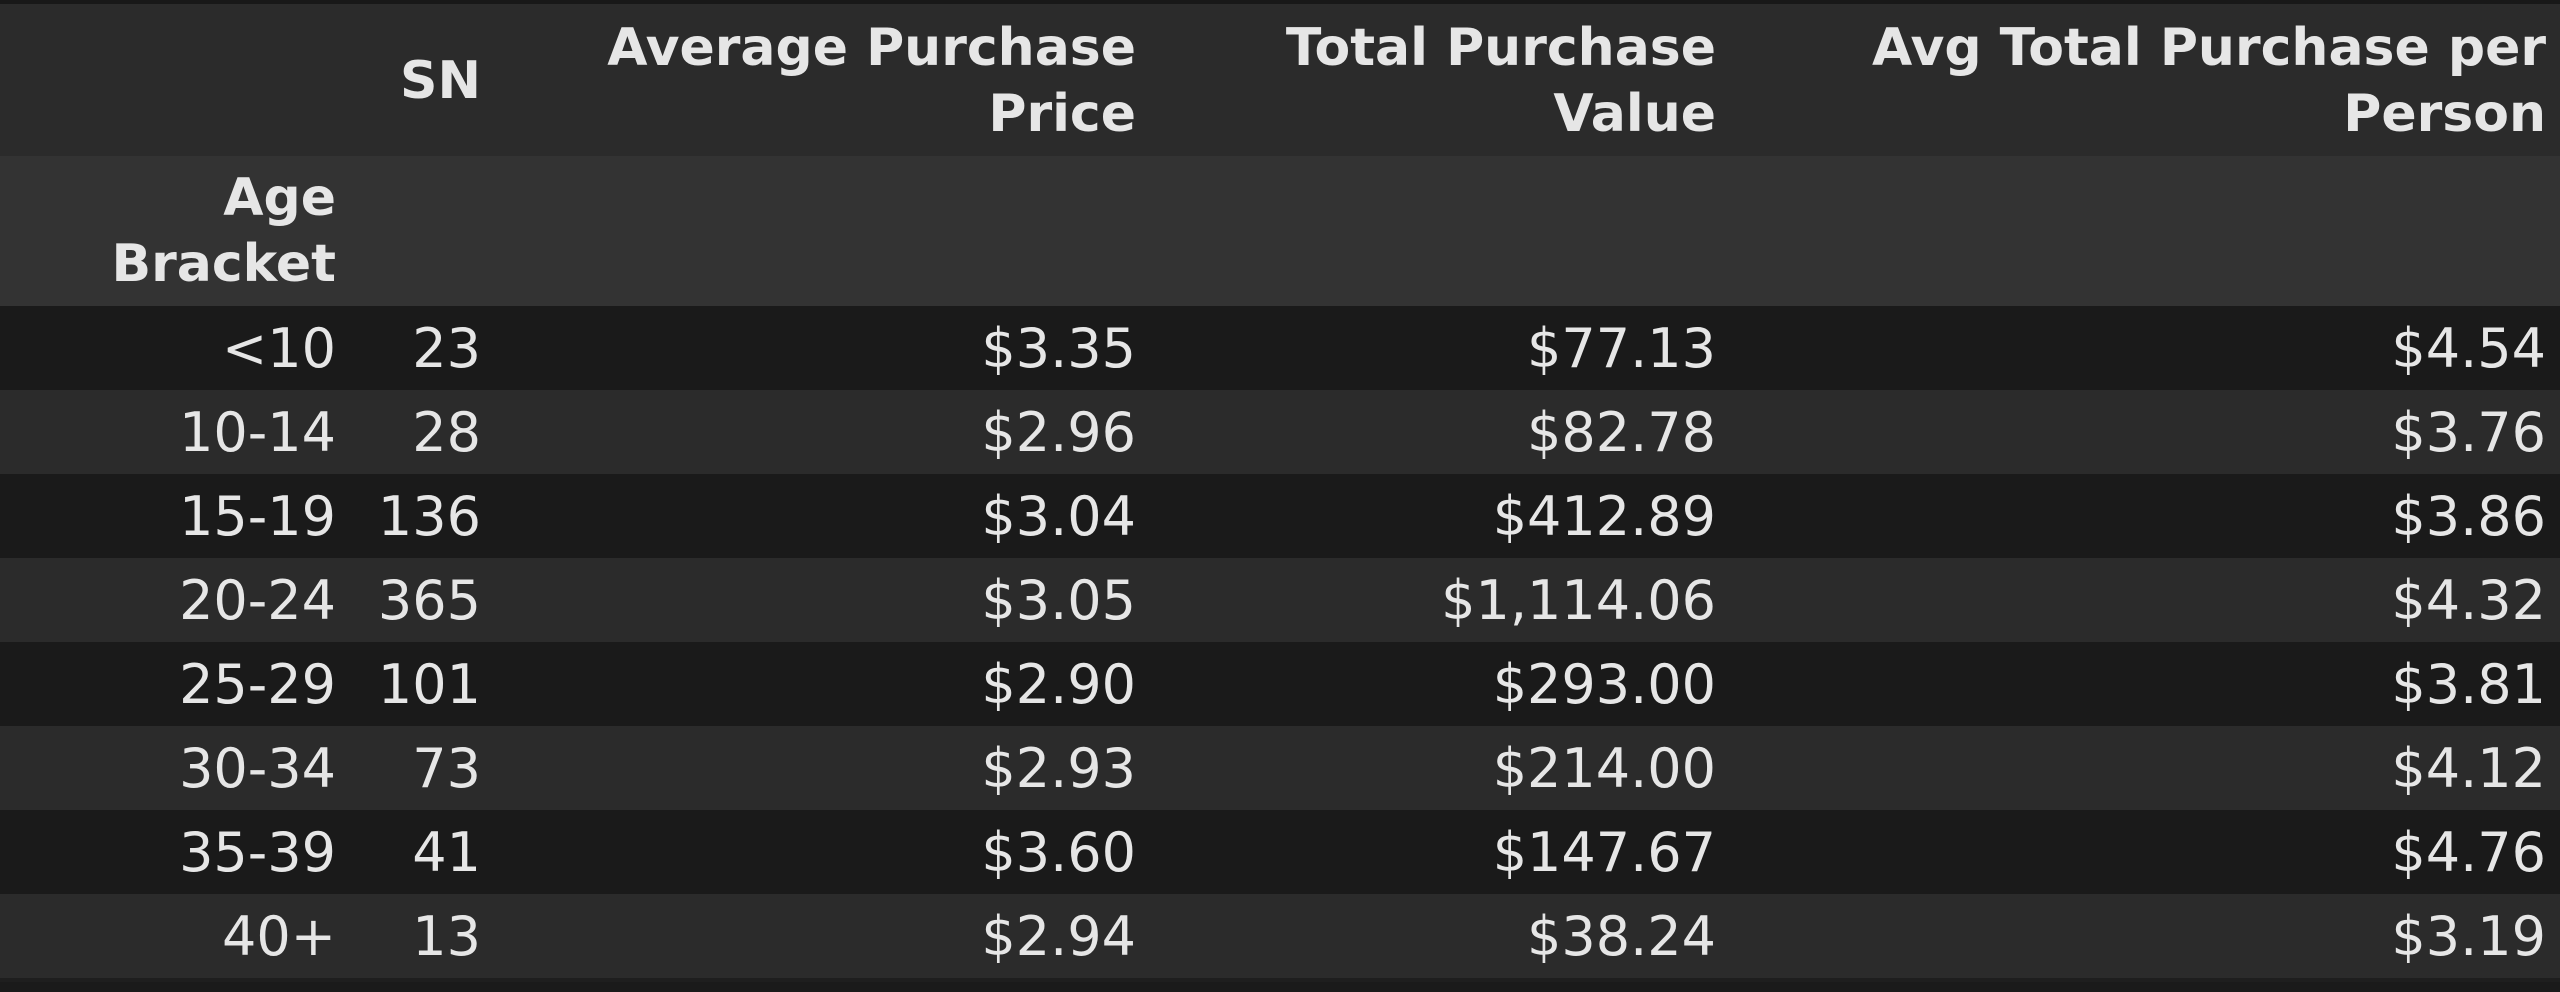 The height and width of the screenshot is (992, 2560). I want to click on cell-average-purchase-price: $3.05, so click(1058, 600).